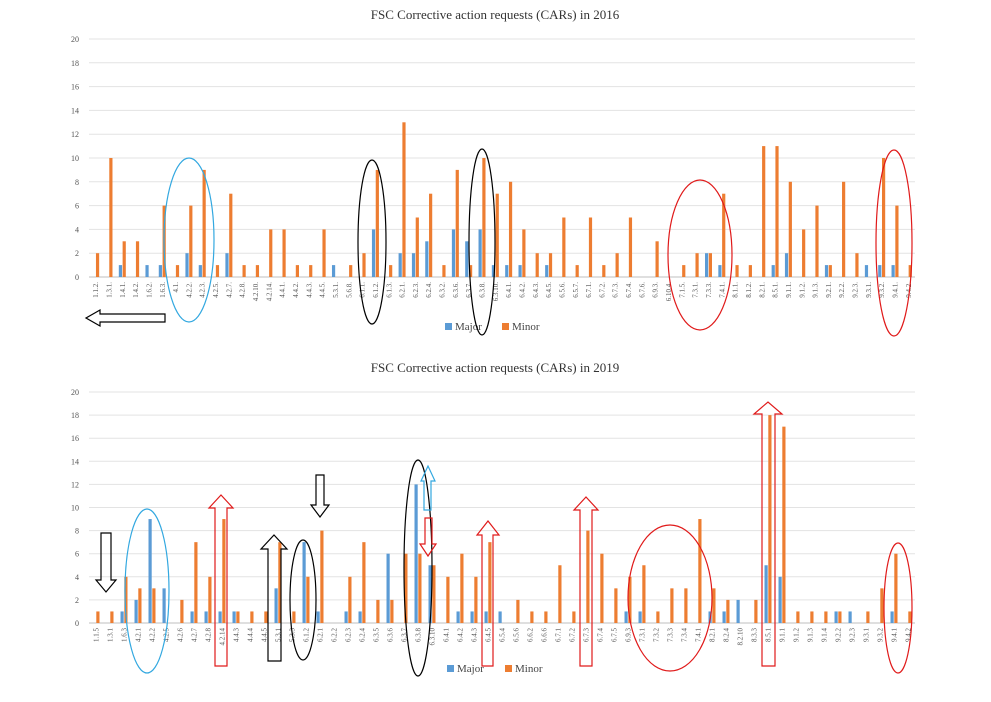  What do you see at coordinates (283, 290) in the screenshot?
I see `x-tick-label: 4.4.1.` at bounding box center [283, 290].